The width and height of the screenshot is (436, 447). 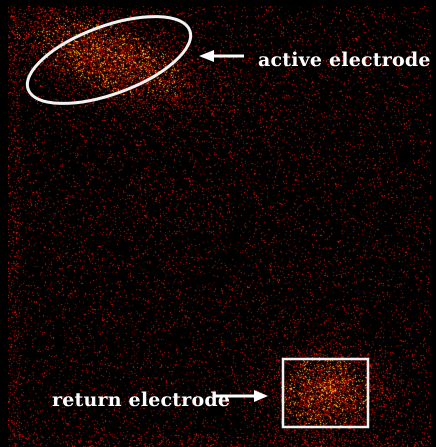 I want to click on return-electrode-label: return electrode, so click(x=141, y=400).